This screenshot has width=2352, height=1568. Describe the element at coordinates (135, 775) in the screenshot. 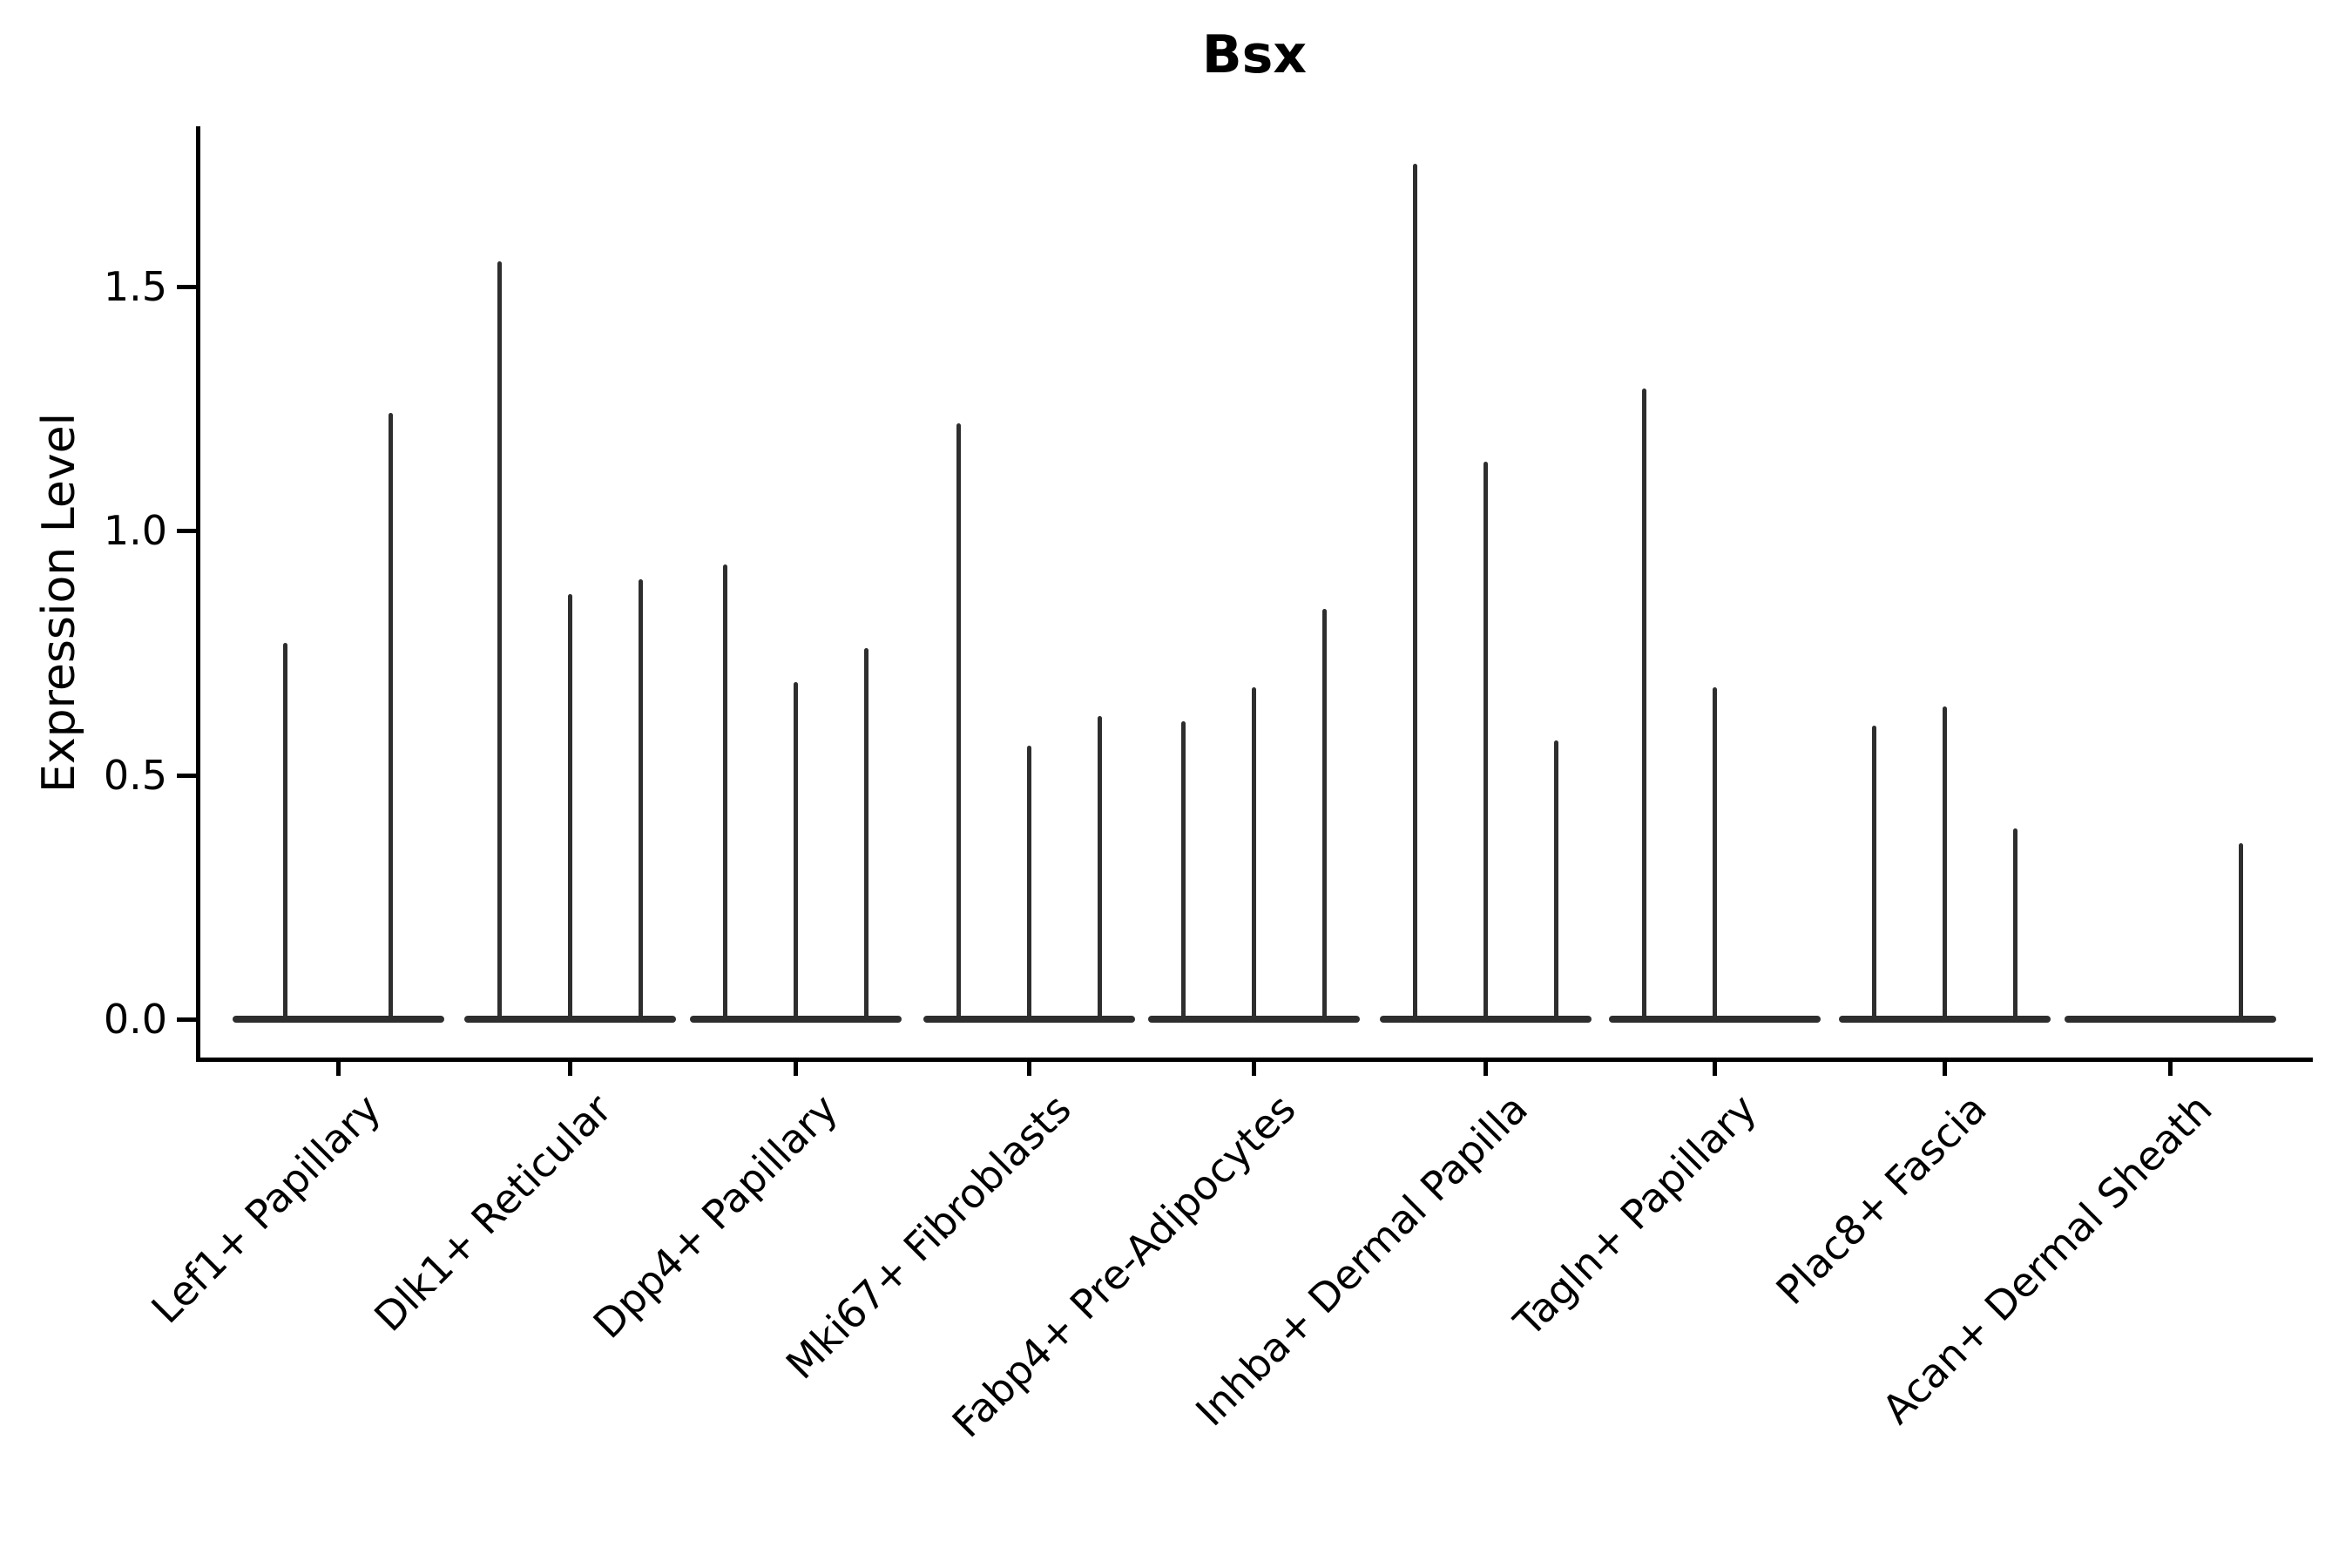

I see `y-tick-label: 0.5` at that location.